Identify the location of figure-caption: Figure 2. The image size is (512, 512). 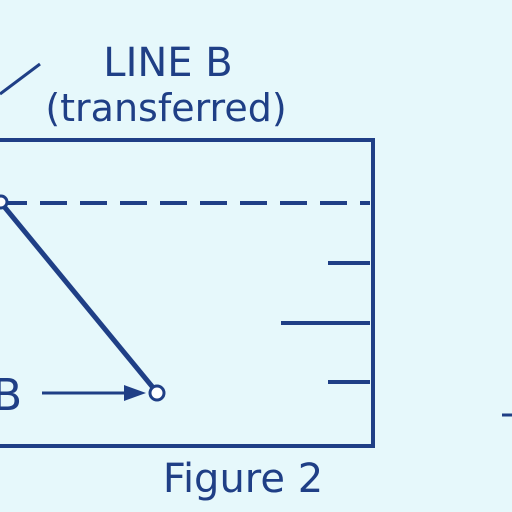
(243, 479).